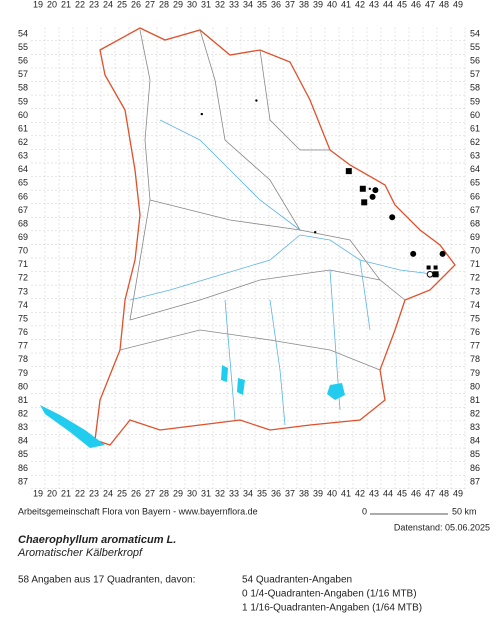 This screenshot has height=620, width=500. What do you see at coordinates (475, 142) in the screenshot?
I see `row-label: 62` at bounding box center [475, 142].